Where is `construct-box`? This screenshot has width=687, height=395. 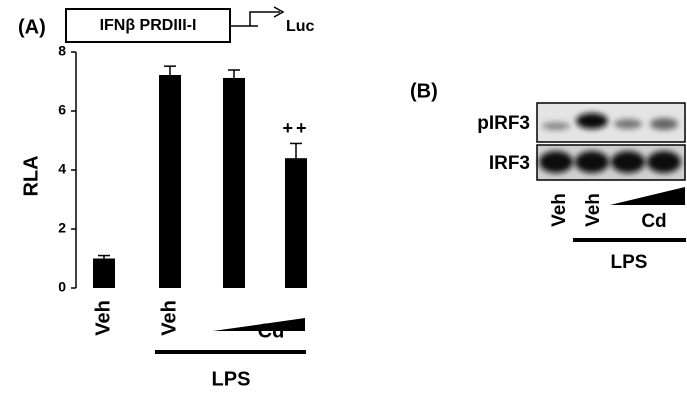 construct-box is located at coordinates (148, 25).